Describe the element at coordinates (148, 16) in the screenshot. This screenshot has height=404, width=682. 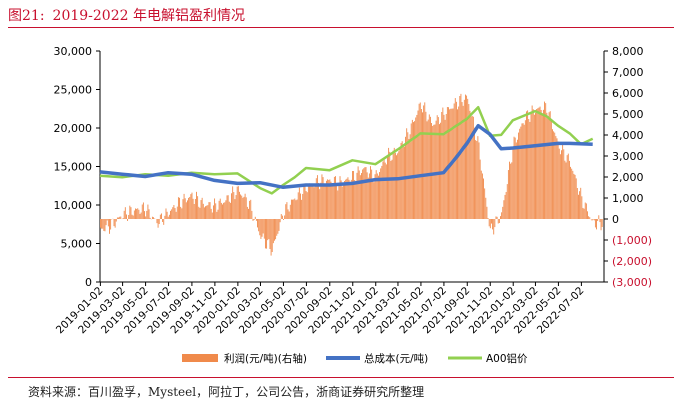
I see `figure-title: 2019-2022 年电解铝盈利情况` at that location.